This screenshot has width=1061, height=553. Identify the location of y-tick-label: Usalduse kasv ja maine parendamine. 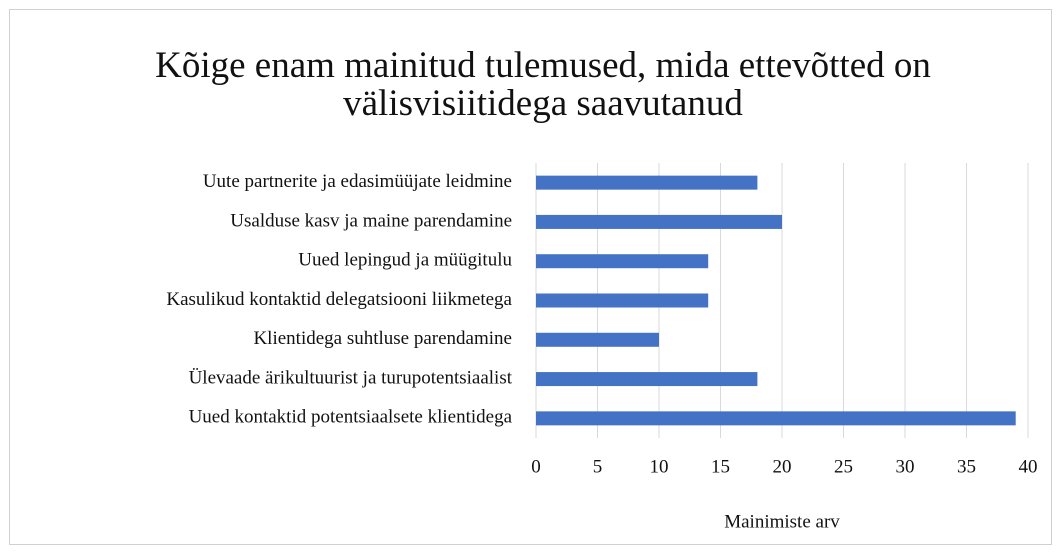
(371, 220).